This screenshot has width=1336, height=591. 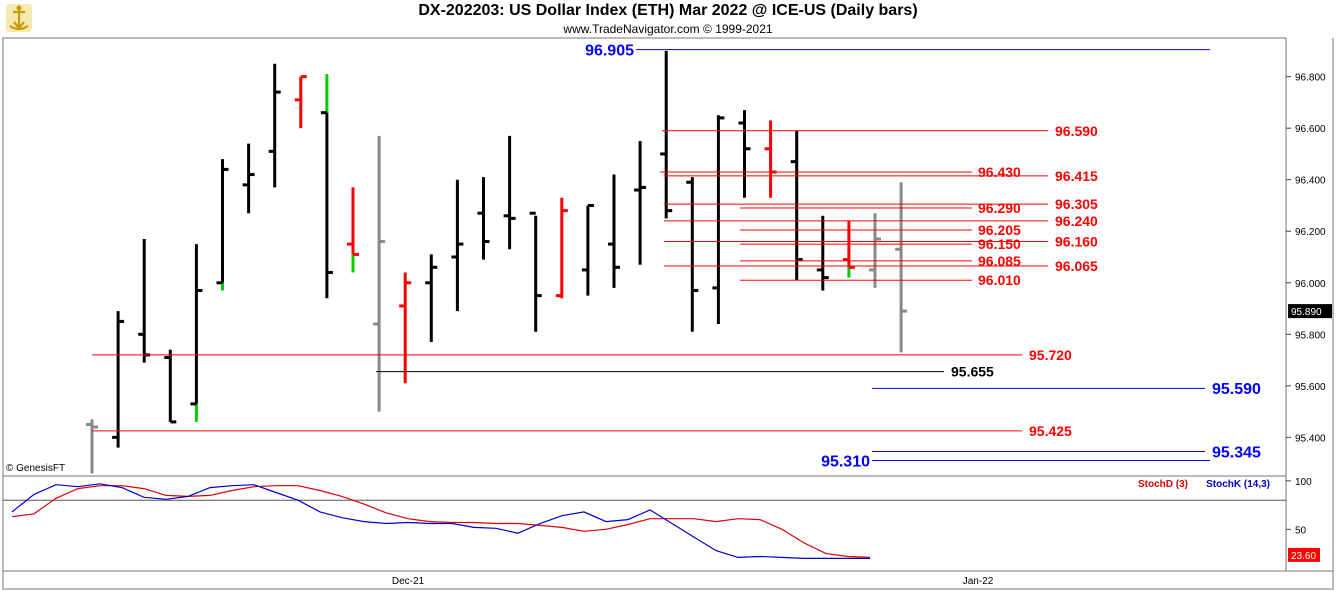 I want to click on price-level-label: 95.590, so click(x=1236, y=389).